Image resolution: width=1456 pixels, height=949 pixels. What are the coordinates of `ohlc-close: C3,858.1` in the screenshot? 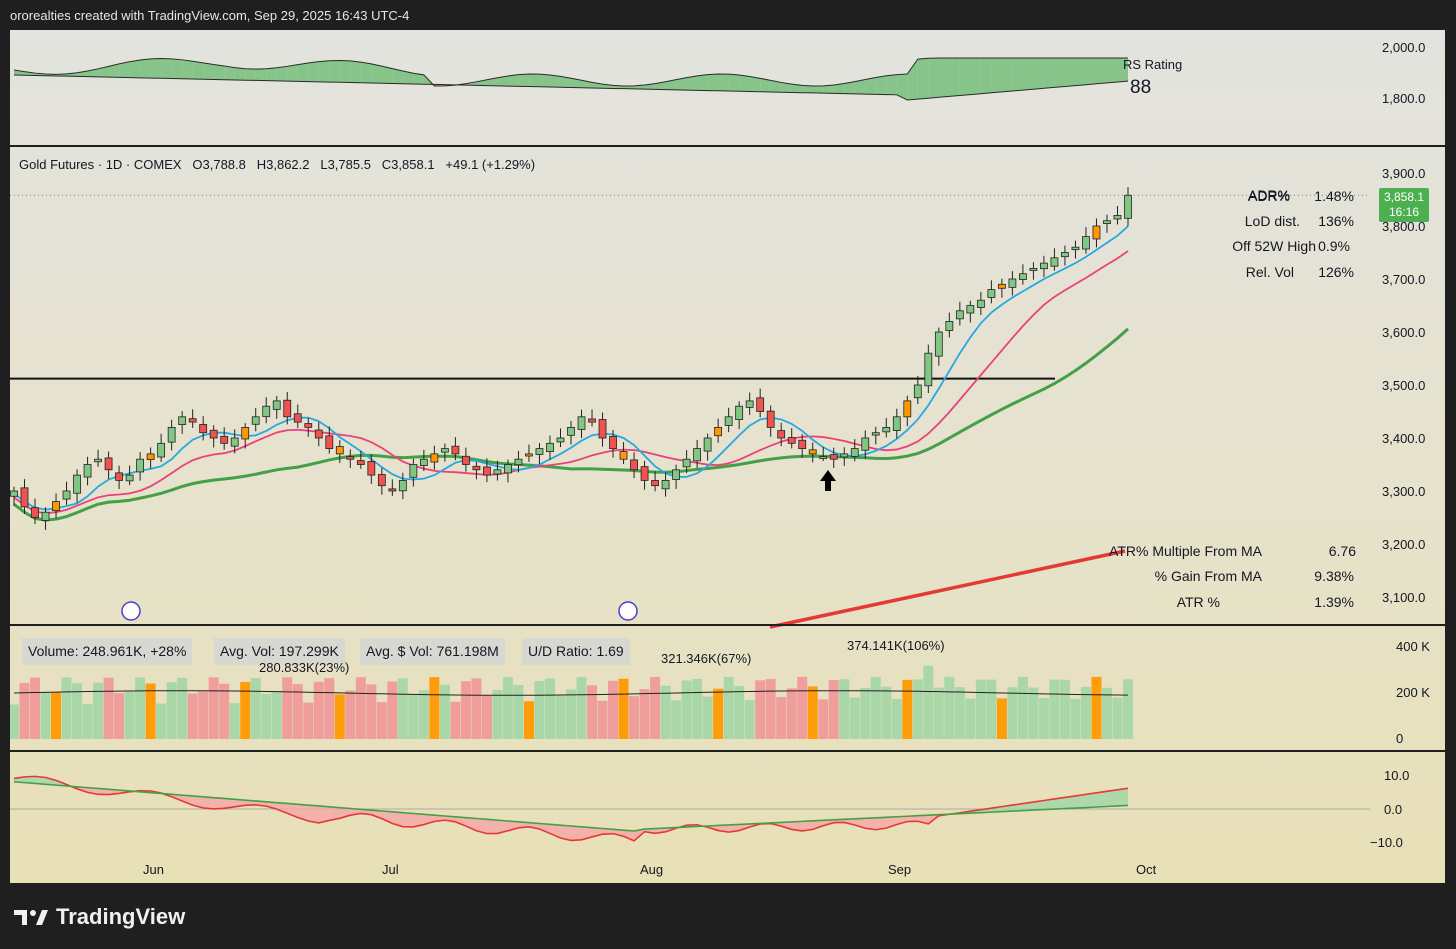 It's located at (408, 164).